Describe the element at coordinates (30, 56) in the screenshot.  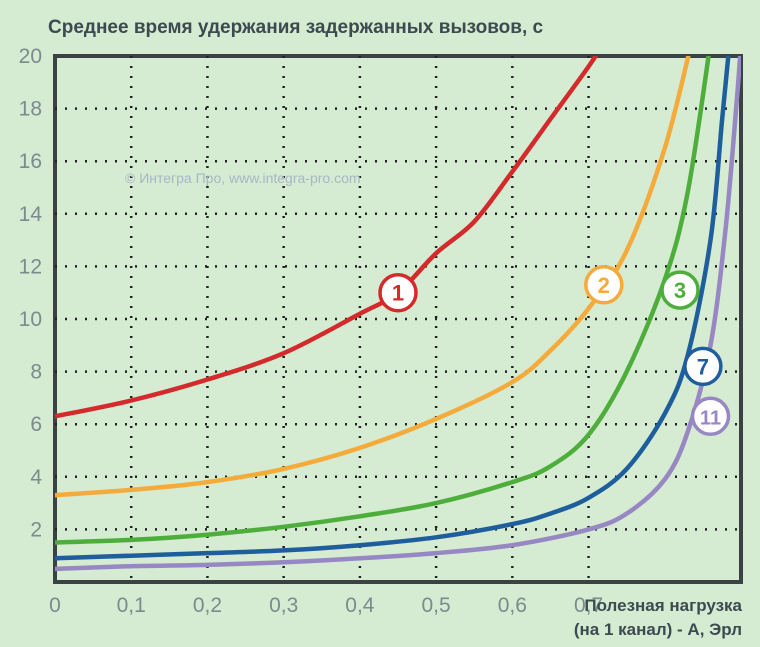
I see `y-tick-label: 20` at that location.